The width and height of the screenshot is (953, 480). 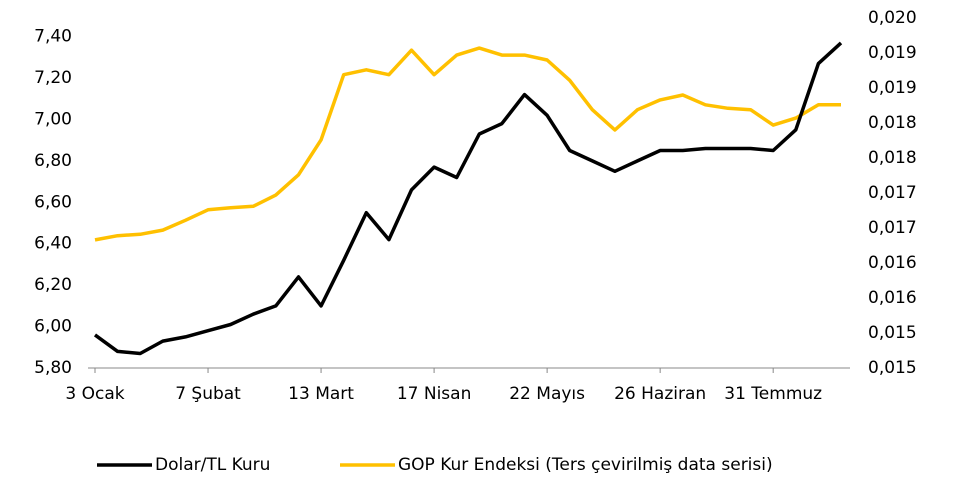 I want to click on y-tick-label: 6,60, so click(x=53, y=202).